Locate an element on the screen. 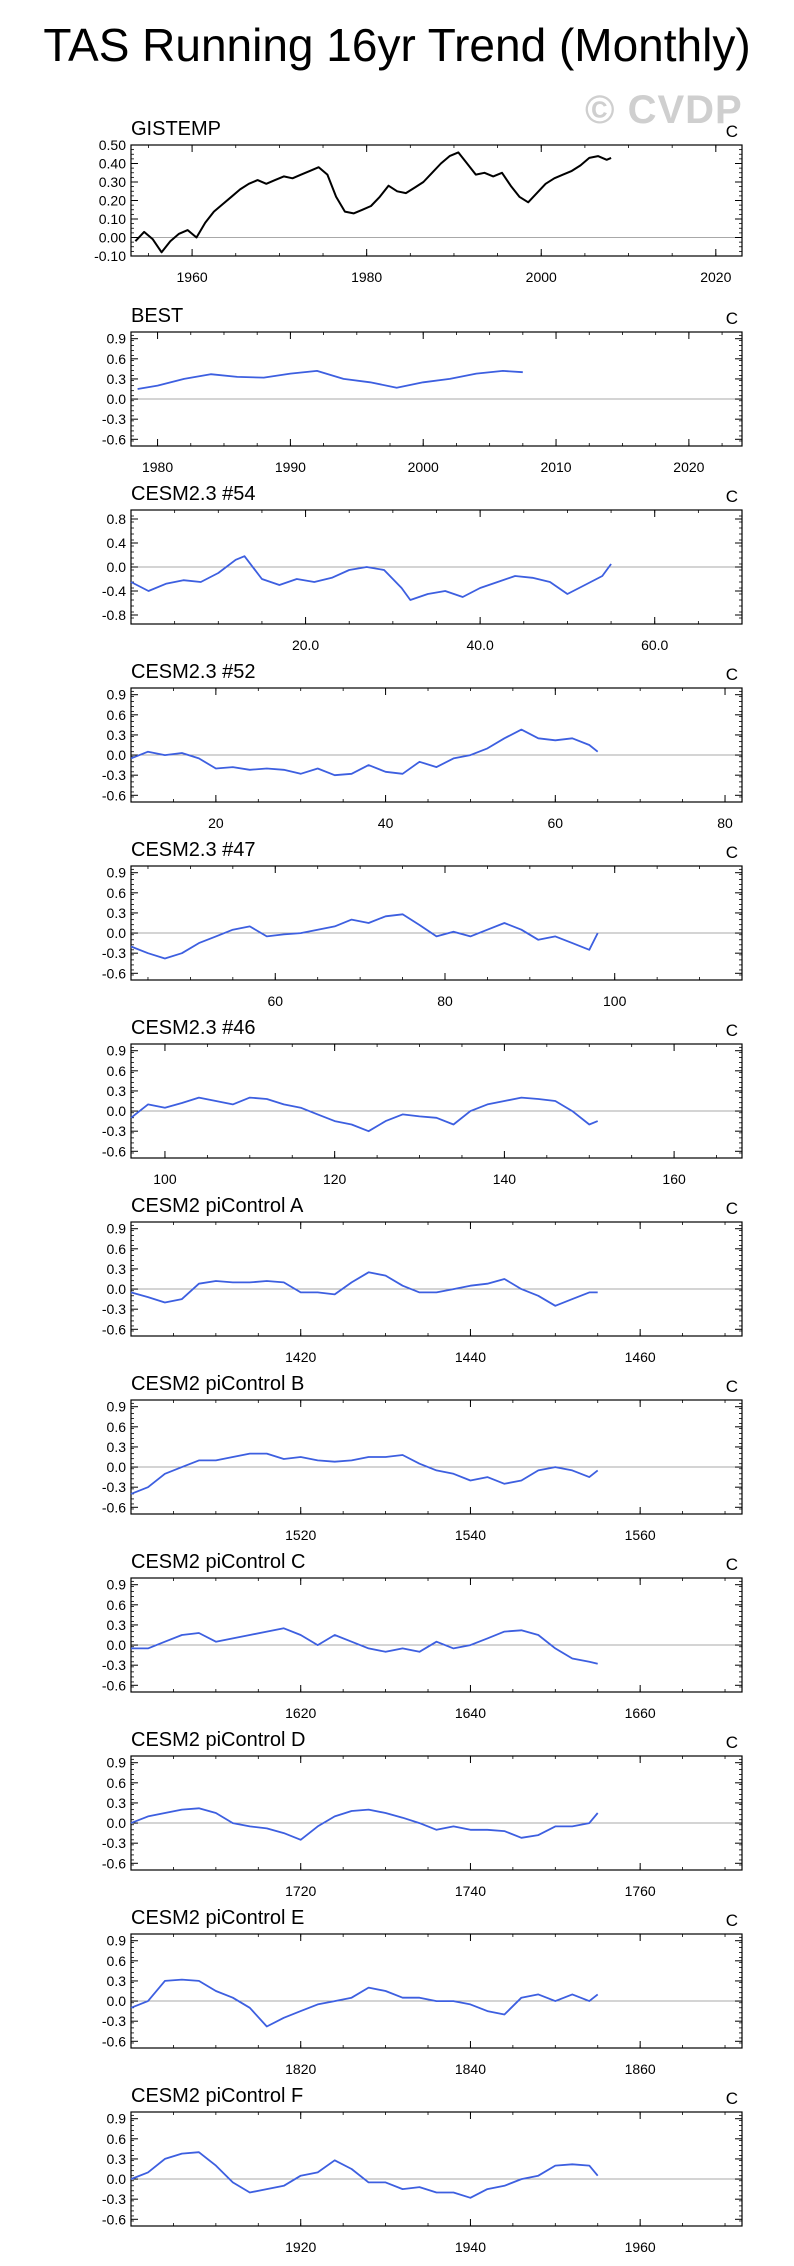 The height and width of the screenshot is (2266, 794). x-tick-label: 20 is located at coordinates (216, 823).